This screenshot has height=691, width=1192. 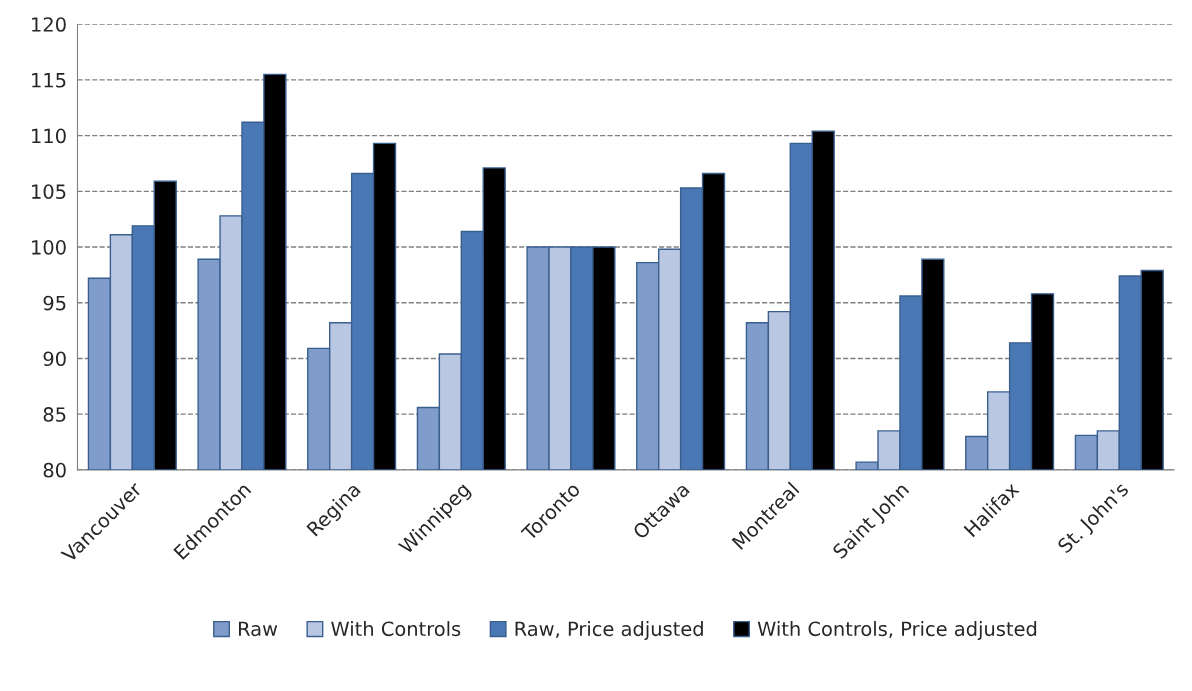 I want to click on legend-label: Raw, Price adjusted, so click(x=609, y=630).